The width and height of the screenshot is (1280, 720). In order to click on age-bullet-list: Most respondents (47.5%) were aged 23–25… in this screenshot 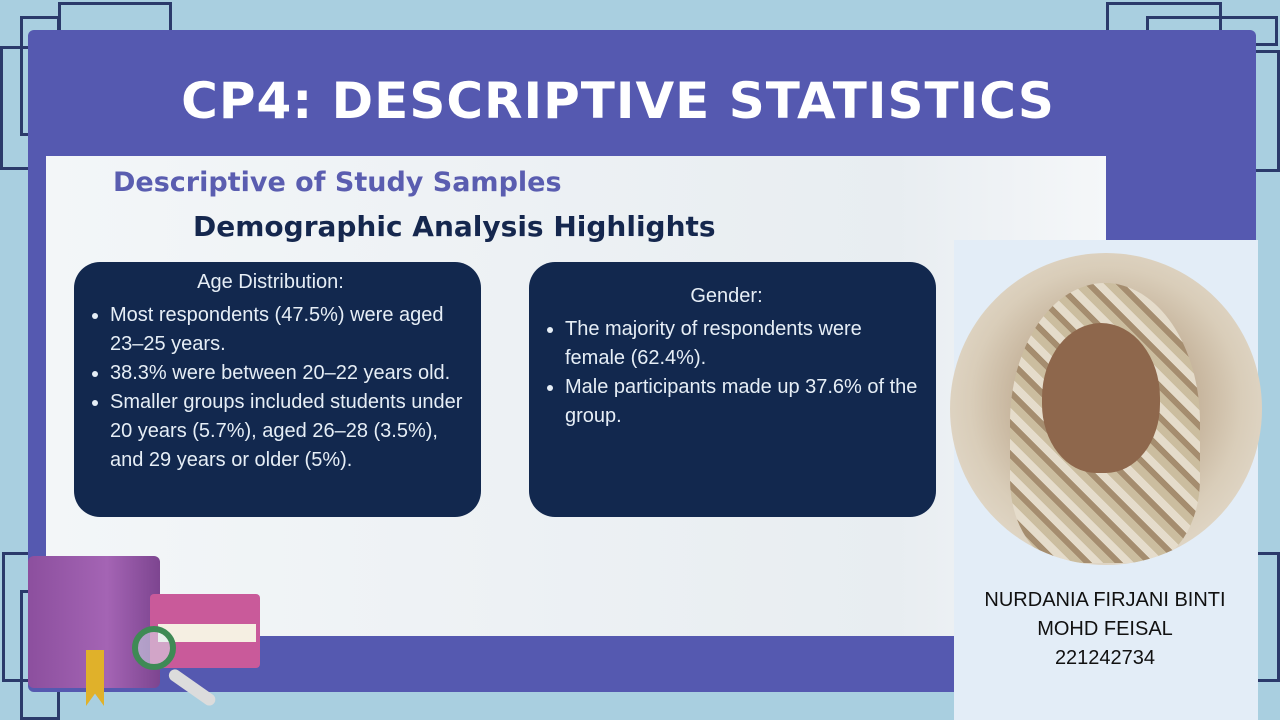, I will do `click(270, 388)`.